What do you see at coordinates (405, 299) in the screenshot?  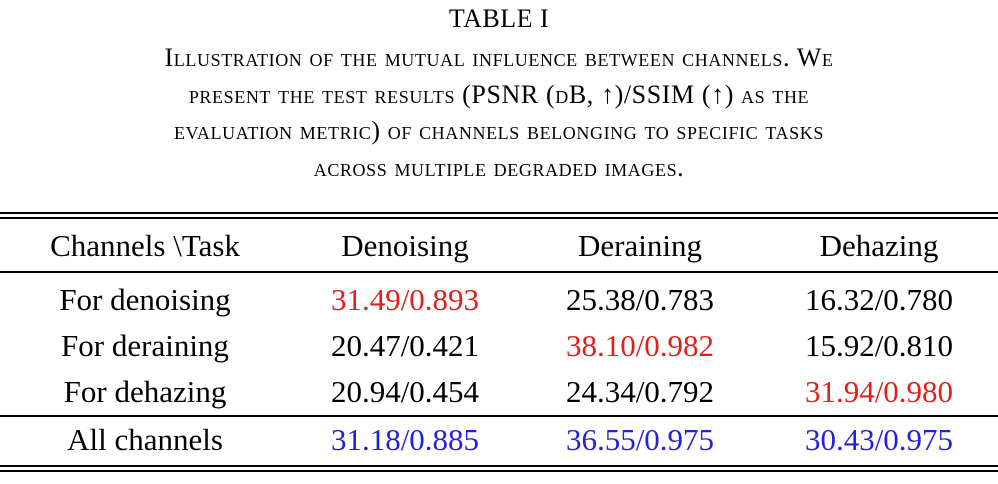 I see `table-cell: 31.49/0.893` at bounding box center [405, 299].